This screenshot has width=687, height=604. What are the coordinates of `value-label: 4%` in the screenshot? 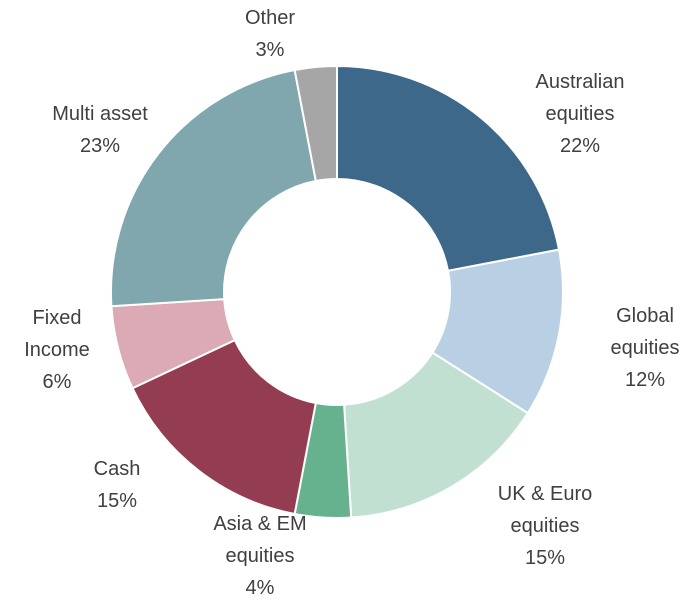 It's located at (260, 588).